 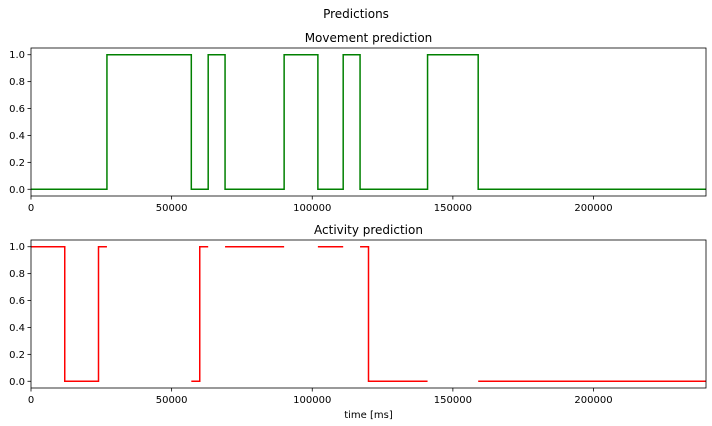 What do you see at coordinates (17, 382) in the screenshot?
I see `activity-y-tick-label: 0.0` at bounding box center [17, 382].